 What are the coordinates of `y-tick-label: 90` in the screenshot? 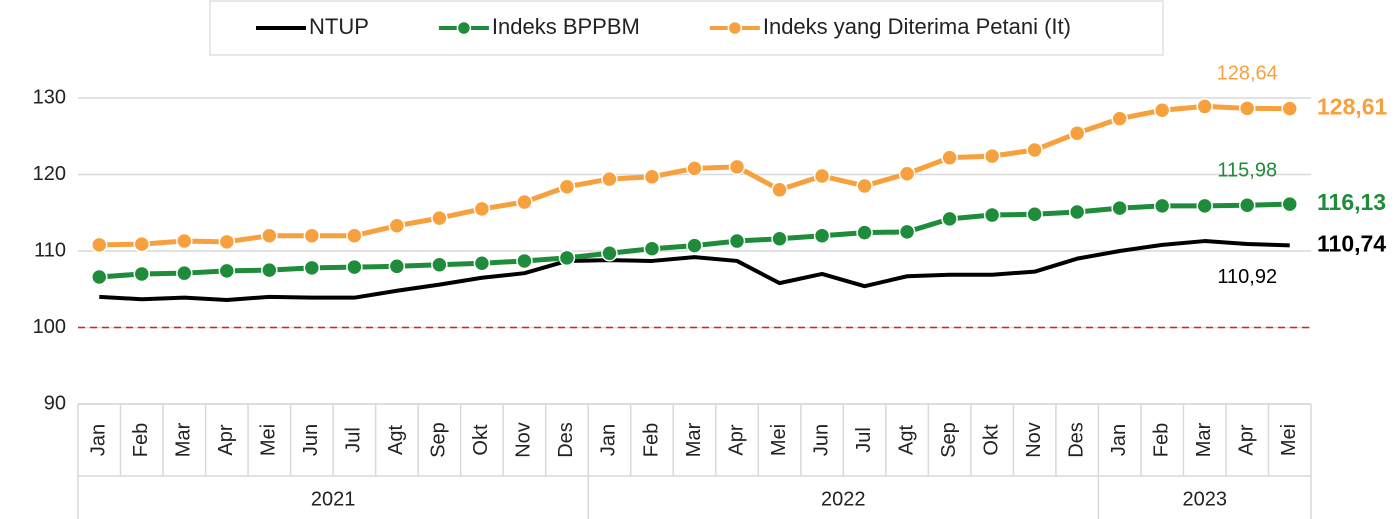 It's located at (55, 403).